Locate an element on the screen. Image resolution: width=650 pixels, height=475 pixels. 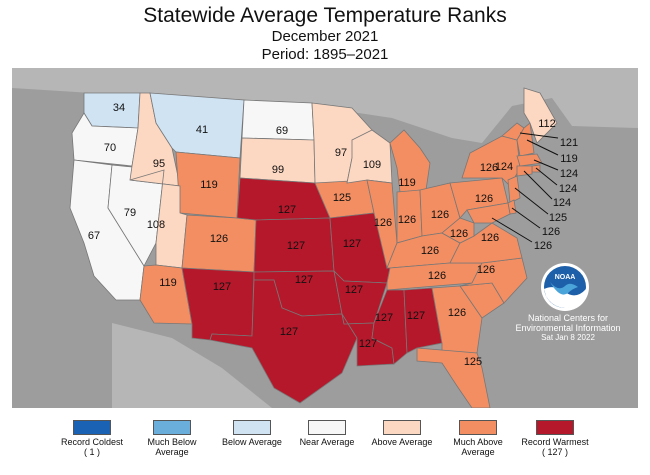
legend-label: Above Average is located at coordinates (402, 442).